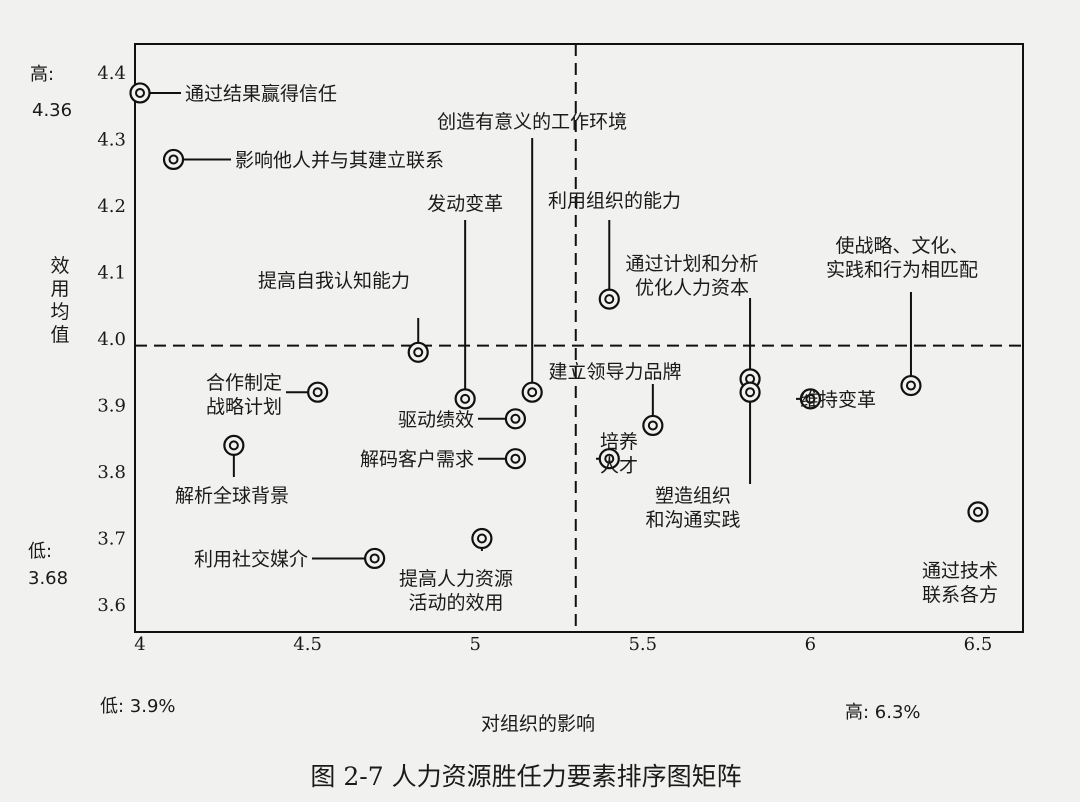  Describe the element at coordinates (244, 383) in the screenshot. I see `point-label: 合作制定` at that location.